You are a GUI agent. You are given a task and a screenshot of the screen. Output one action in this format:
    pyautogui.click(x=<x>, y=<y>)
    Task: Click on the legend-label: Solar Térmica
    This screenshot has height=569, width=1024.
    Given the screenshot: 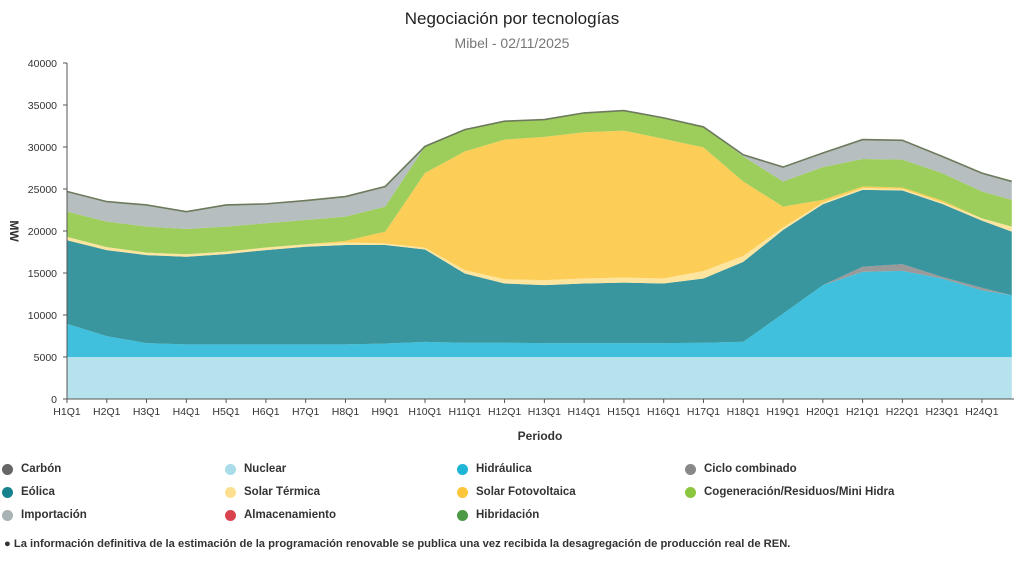 What is the action you would take?
    pyautogui.click(x=282, y=492)
    